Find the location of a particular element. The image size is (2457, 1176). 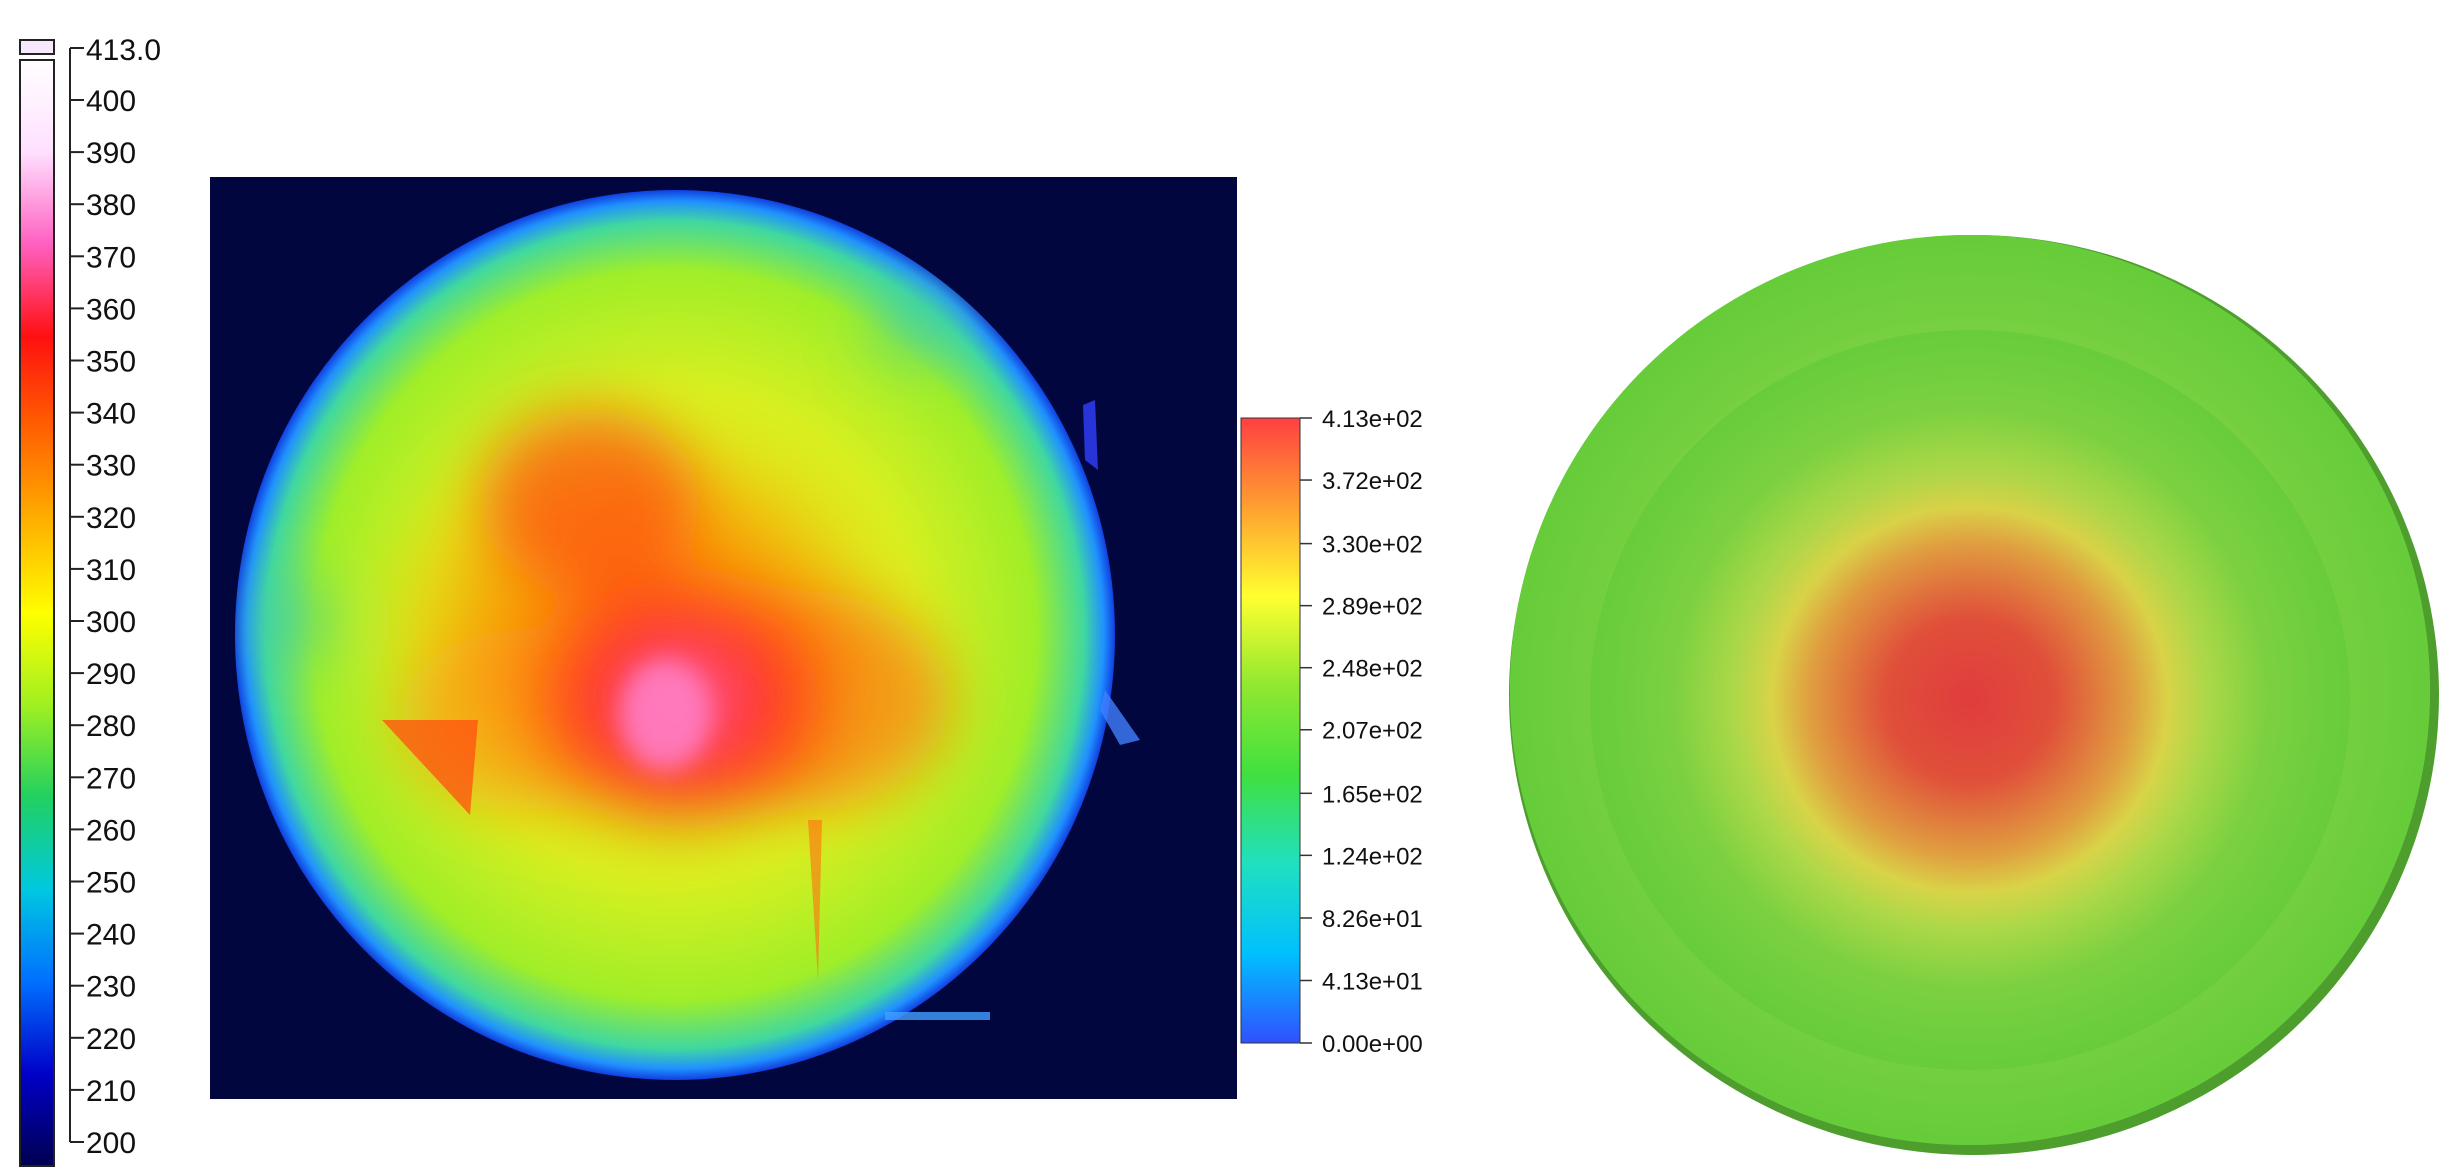

colorbar-thermal-tick-label: 220 is located at coordinates (111, 1039).